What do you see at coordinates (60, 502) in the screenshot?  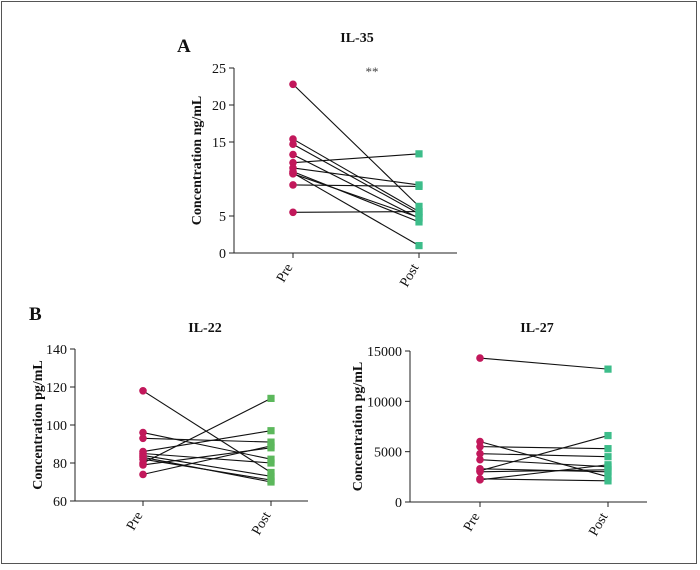 I see `y-tick-label: 60` at bounding box center [60, 502].